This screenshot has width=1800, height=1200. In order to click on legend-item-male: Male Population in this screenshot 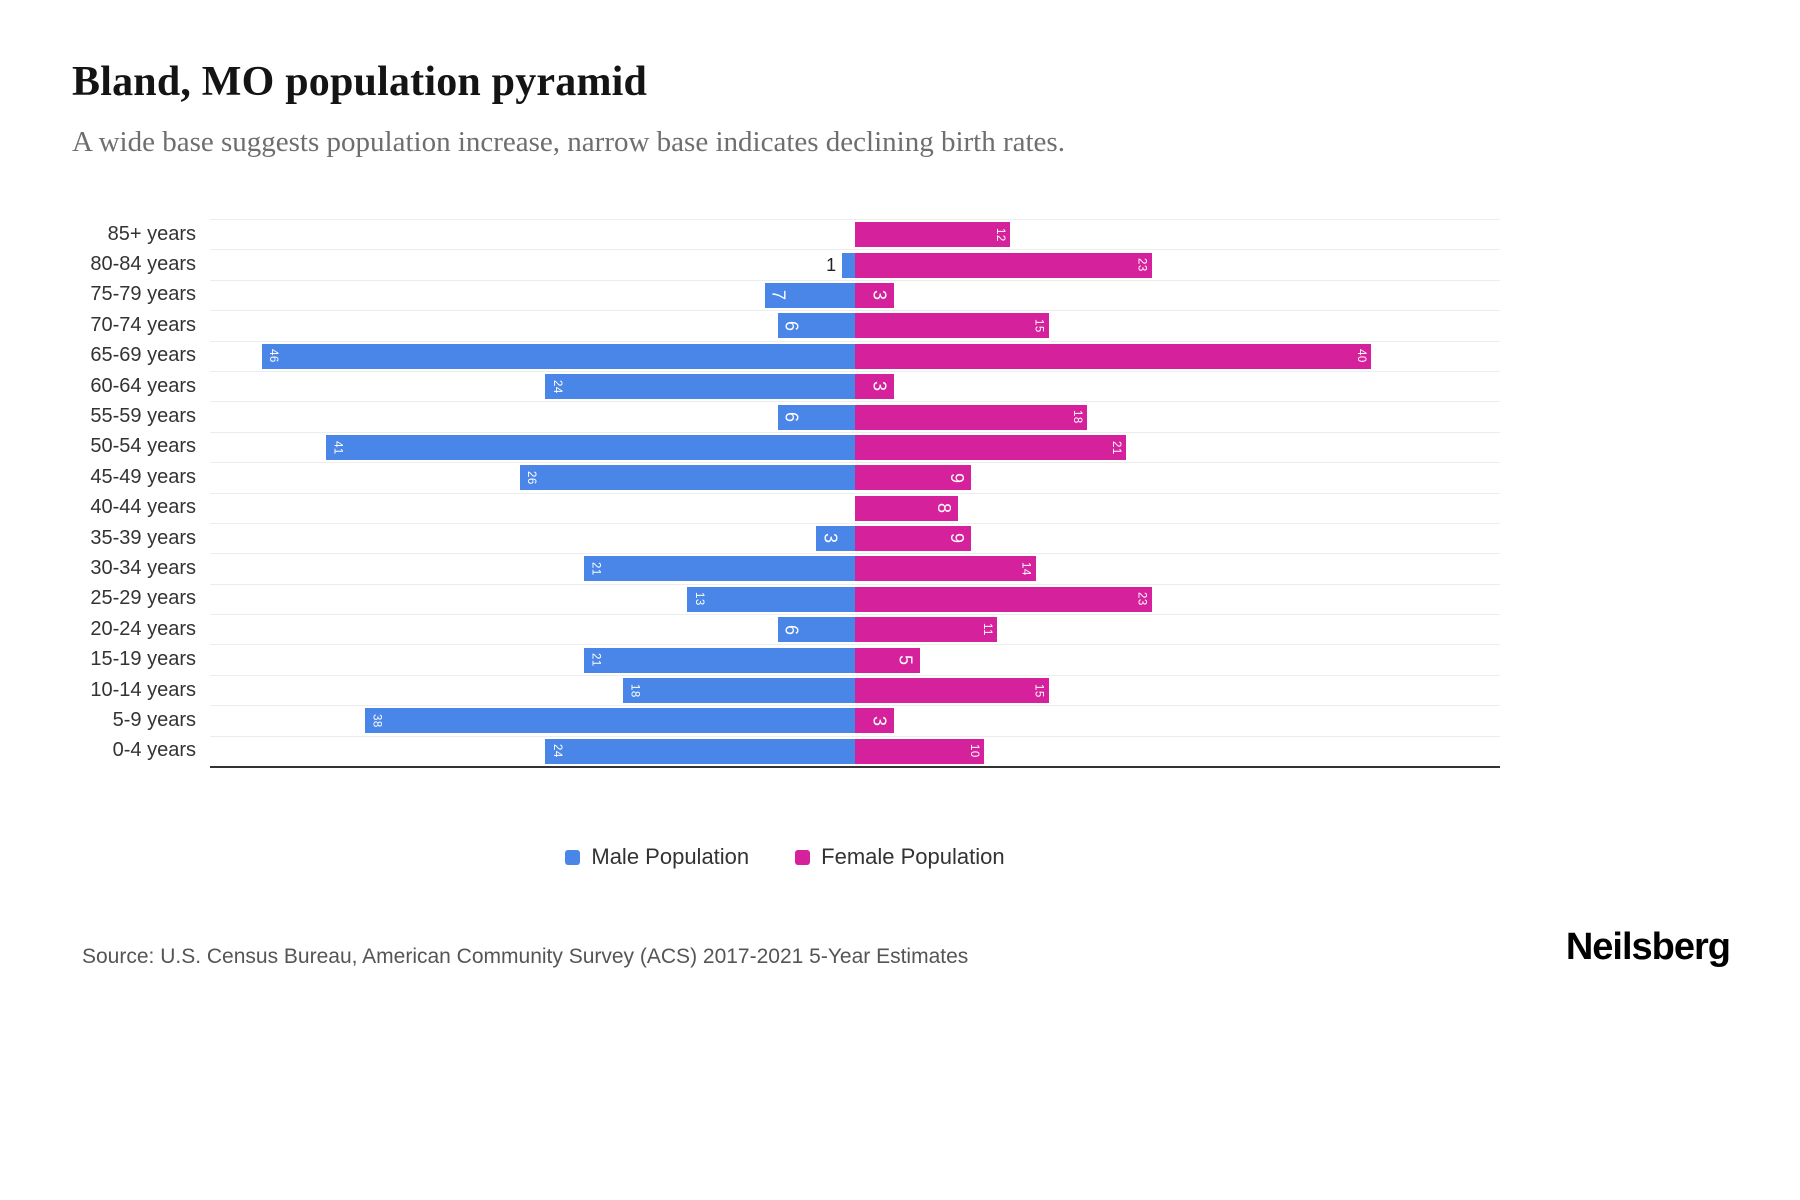, I will do `click(657, 857)`.